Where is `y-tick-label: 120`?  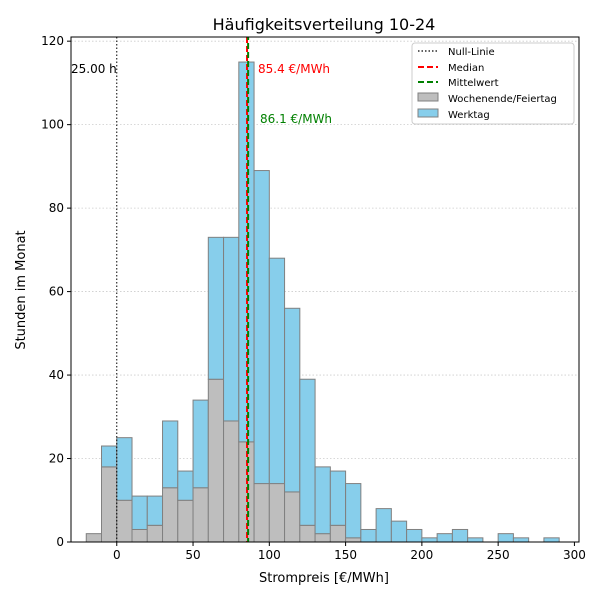 y-tick-label: 120 is located at coordinates (52, 41).